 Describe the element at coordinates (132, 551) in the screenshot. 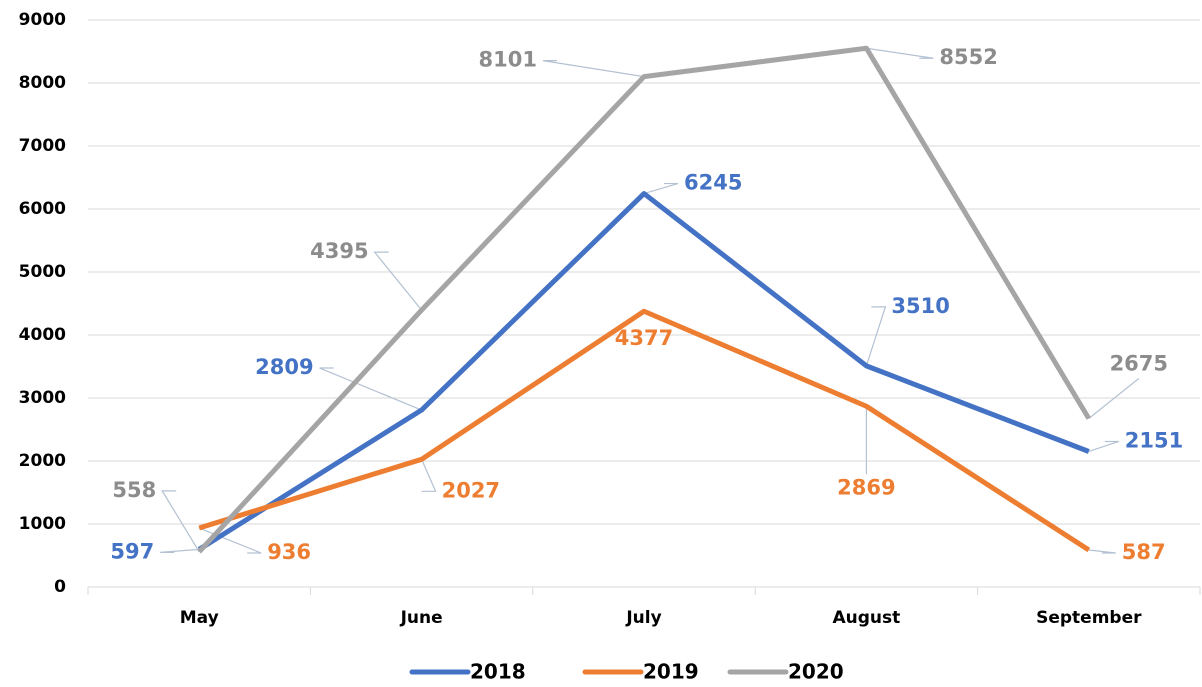

I see `data-label: 597` at that location.